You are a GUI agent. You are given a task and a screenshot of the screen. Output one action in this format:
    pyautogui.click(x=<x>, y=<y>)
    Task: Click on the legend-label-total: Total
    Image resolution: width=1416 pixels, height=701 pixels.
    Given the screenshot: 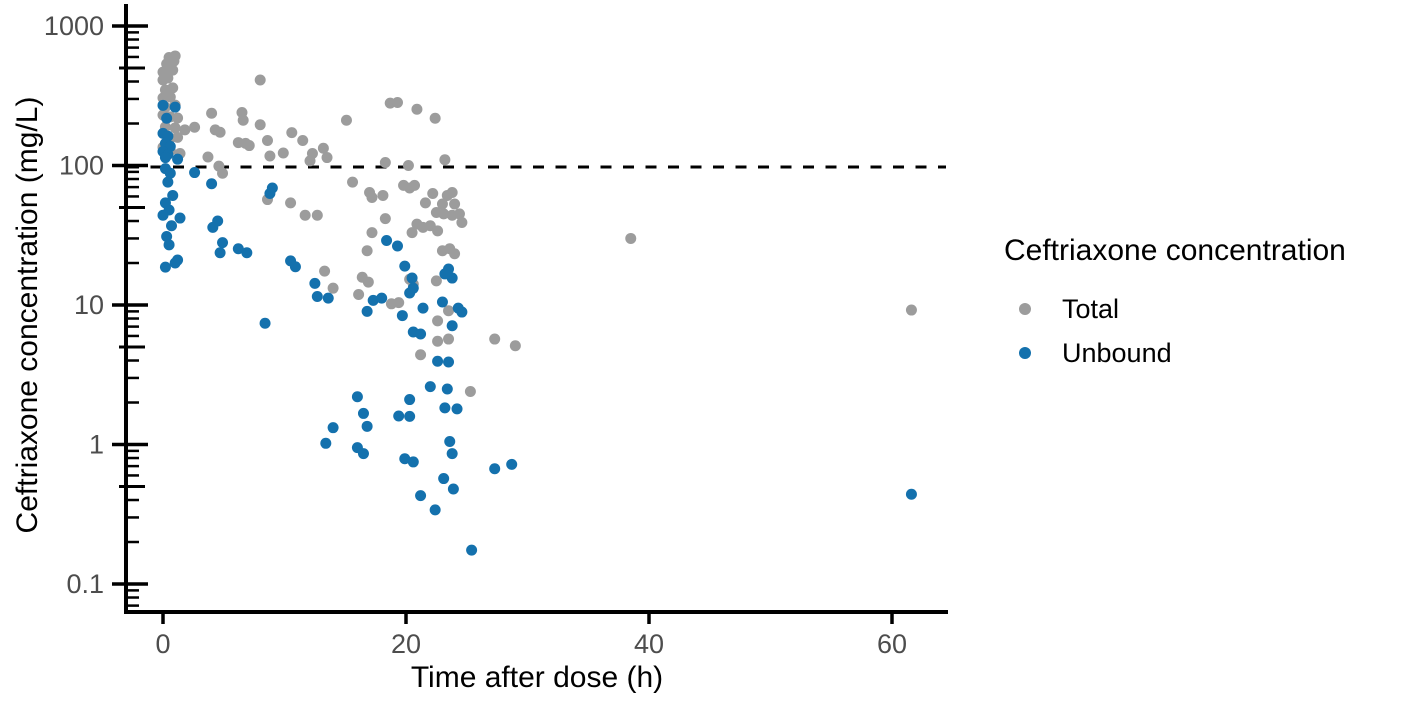 What is the action you would take?
    pyautogui.click(x=1091, y=308)
    